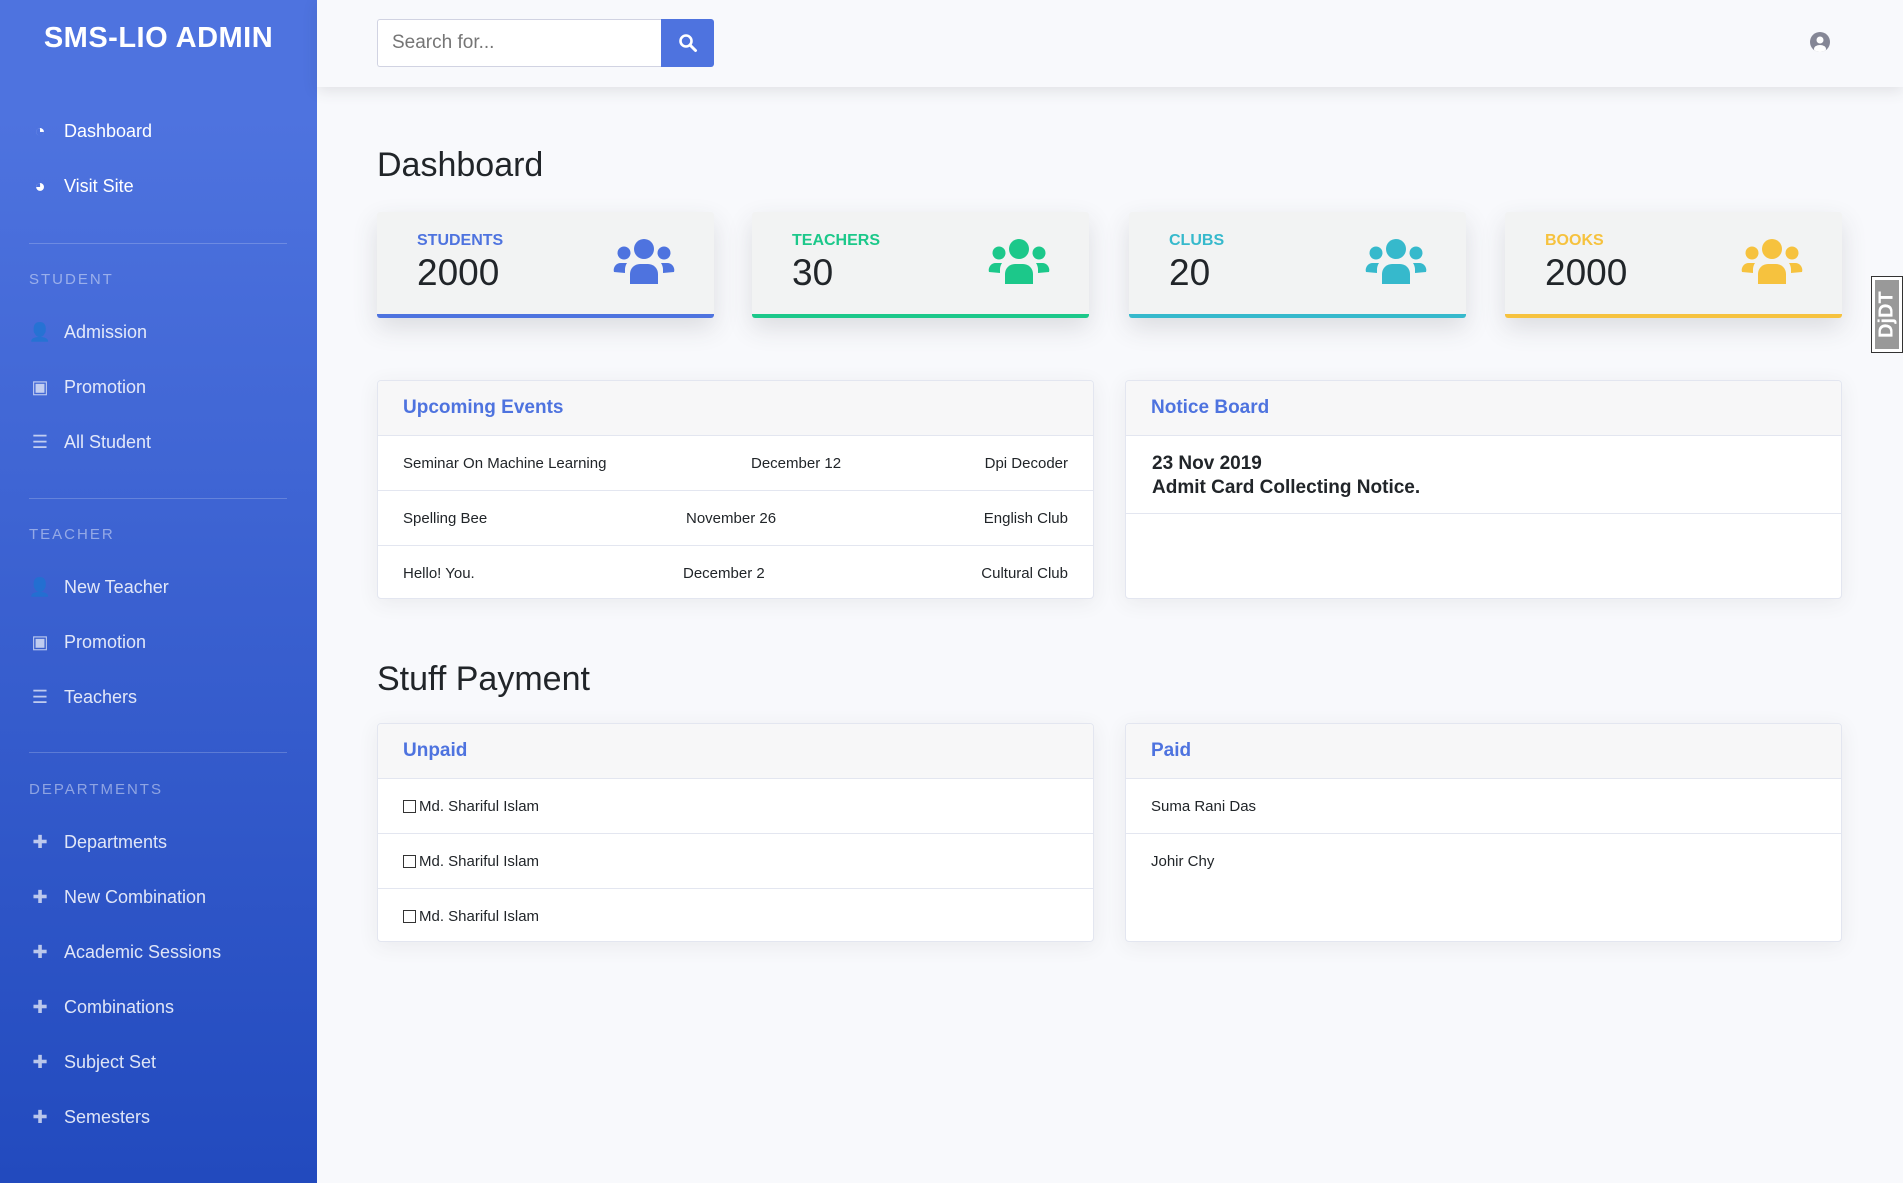 The height and width of the screenshot is (1183, 1903). I want to click on sidebar-item-label: Academic Sessions, so click(143, 952).